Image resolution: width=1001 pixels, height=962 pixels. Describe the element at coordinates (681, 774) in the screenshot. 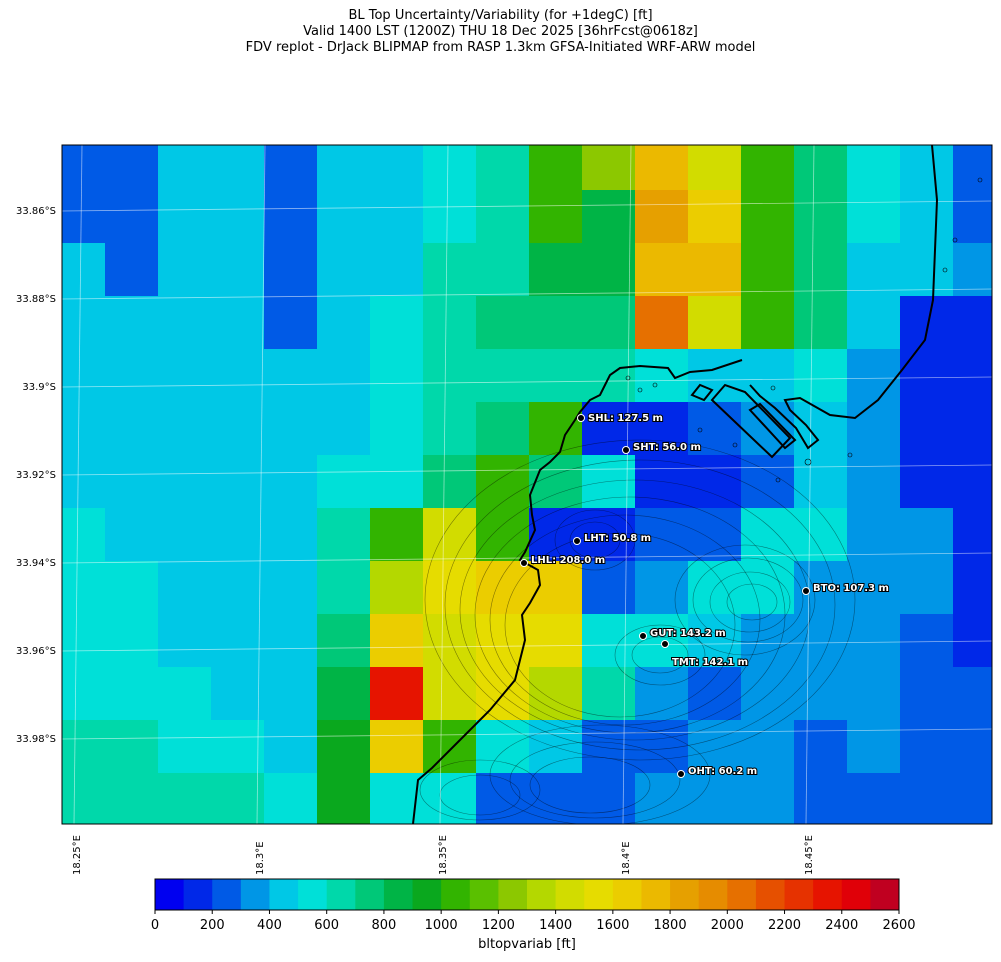

I see `site-marker` at that location.